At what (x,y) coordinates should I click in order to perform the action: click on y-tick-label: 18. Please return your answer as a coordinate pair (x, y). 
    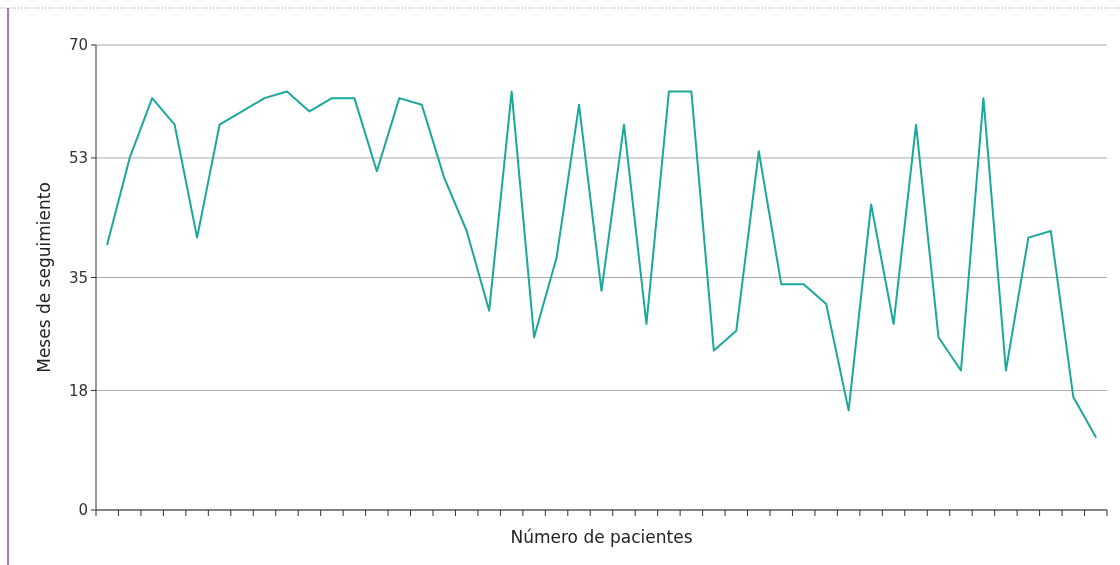
    Looking at the image, I should click on (78, 390).